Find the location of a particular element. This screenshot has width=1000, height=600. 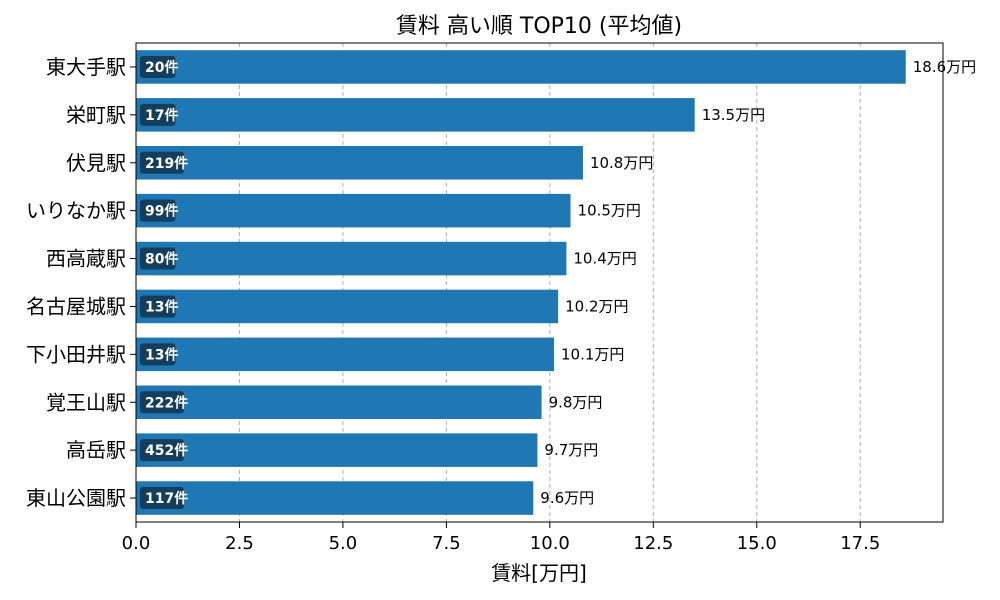

count-label: 452件 is located at coordinates (166, 450).